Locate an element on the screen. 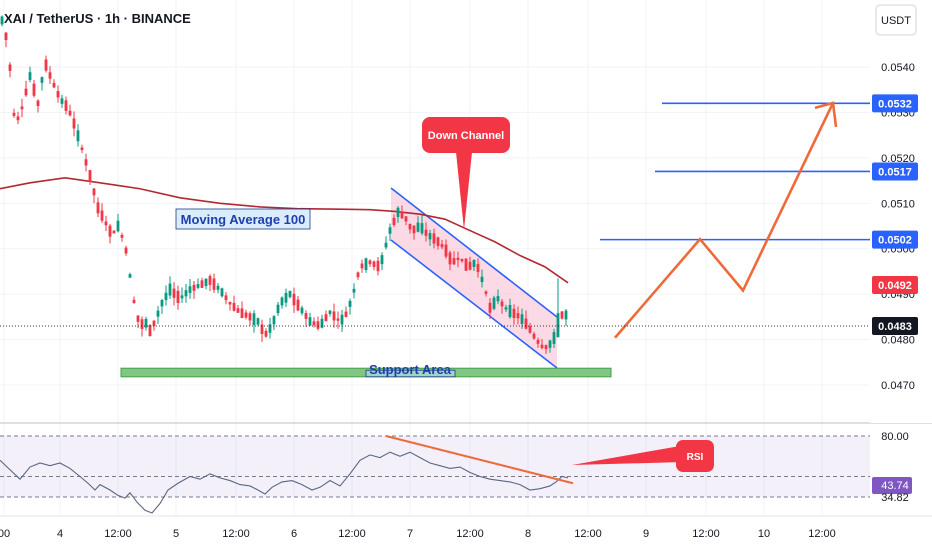  currency-selector: USDT is located at coordinates (896, 20).